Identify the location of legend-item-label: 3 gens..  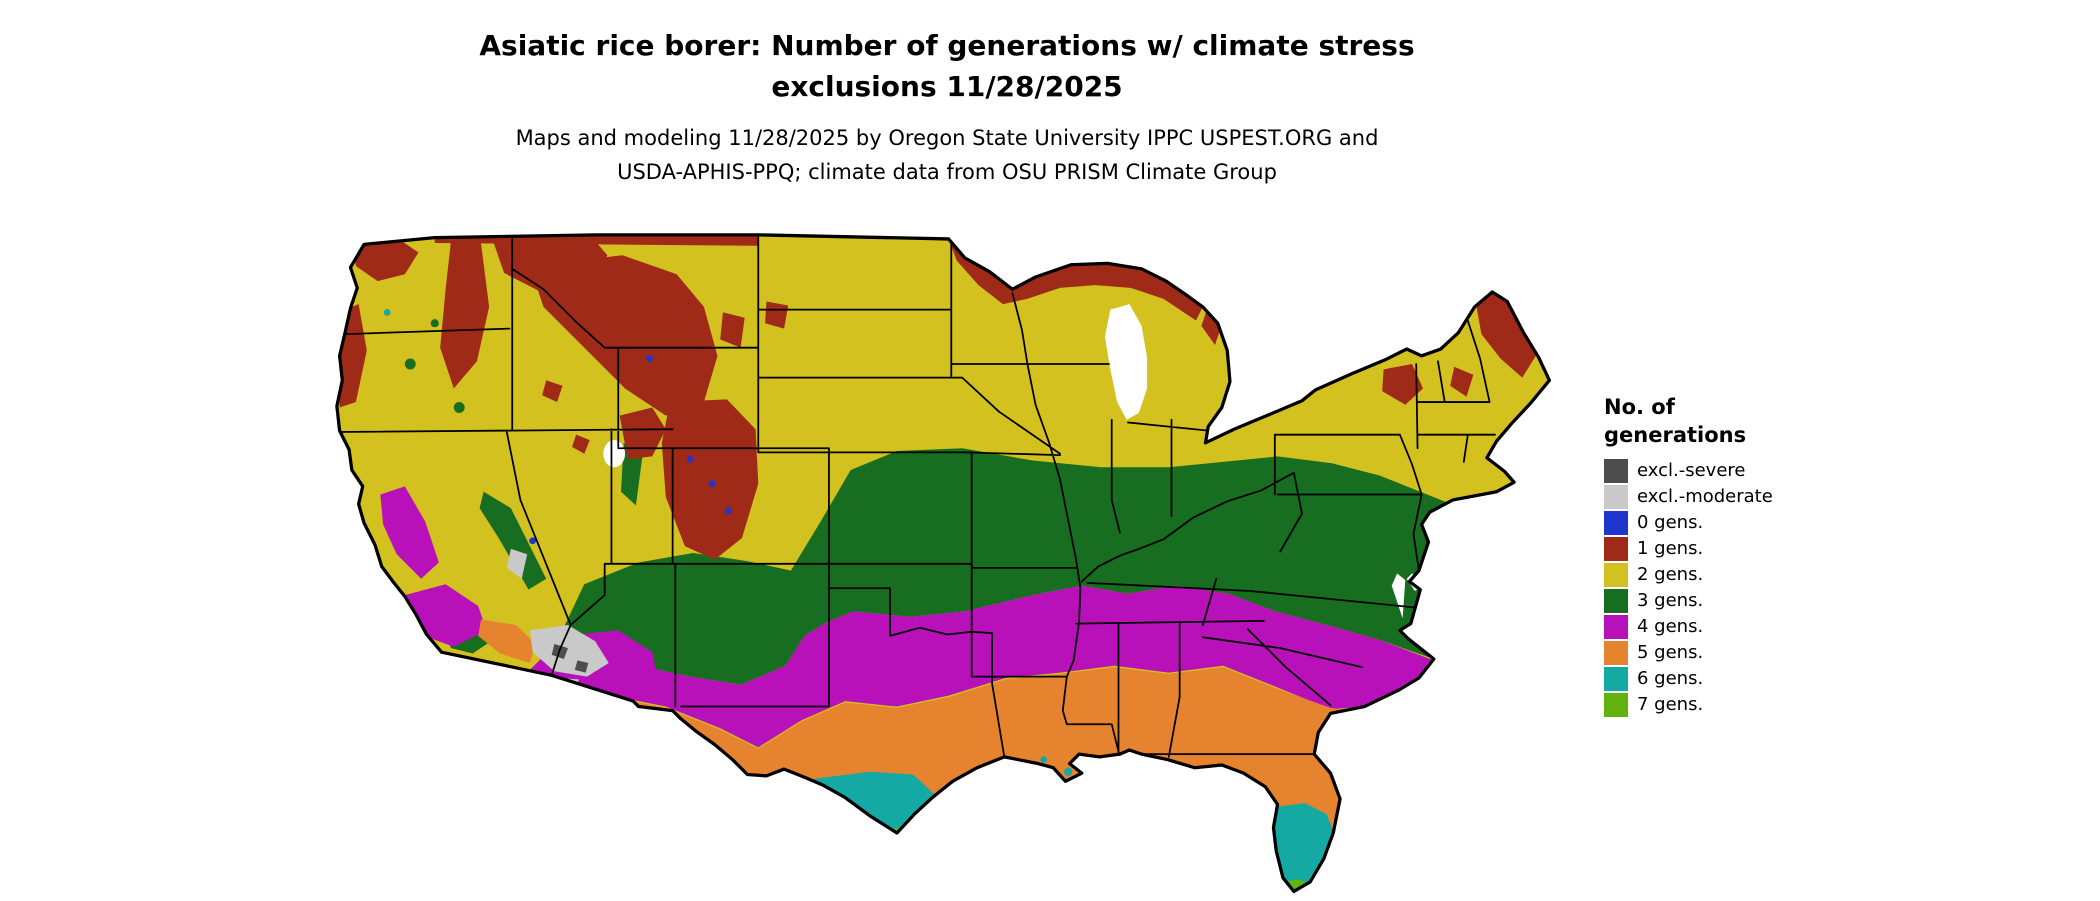
(1670, 601).